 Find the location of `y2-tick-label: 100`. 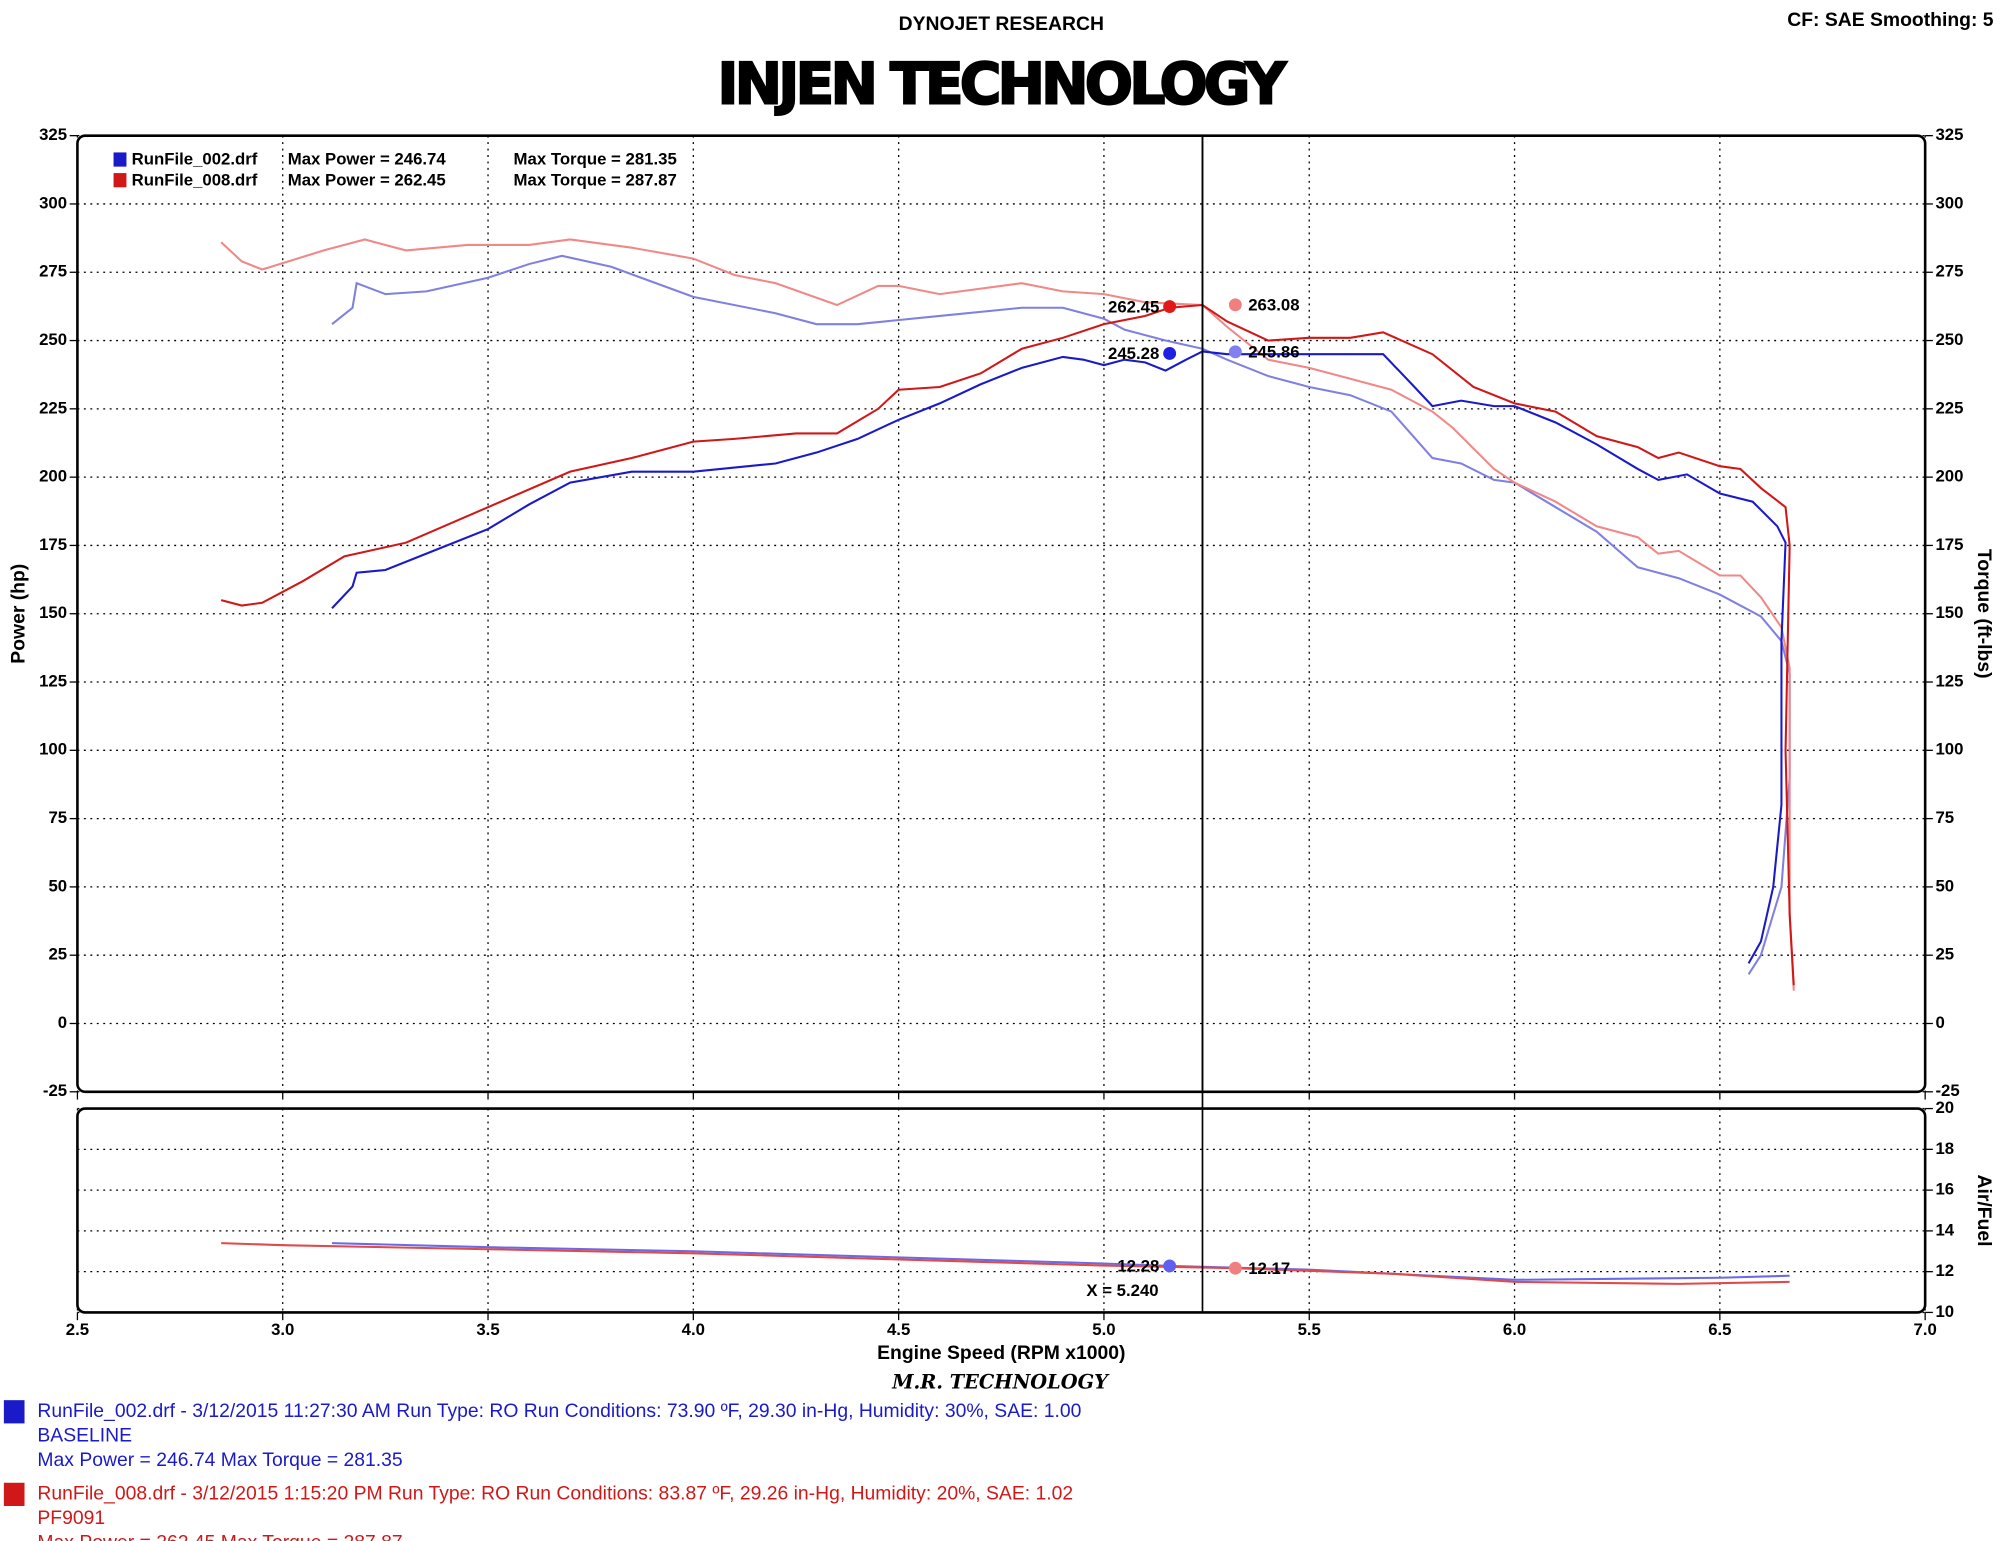

y2-tick-label: 100 is located at coordinates (1949, 749).